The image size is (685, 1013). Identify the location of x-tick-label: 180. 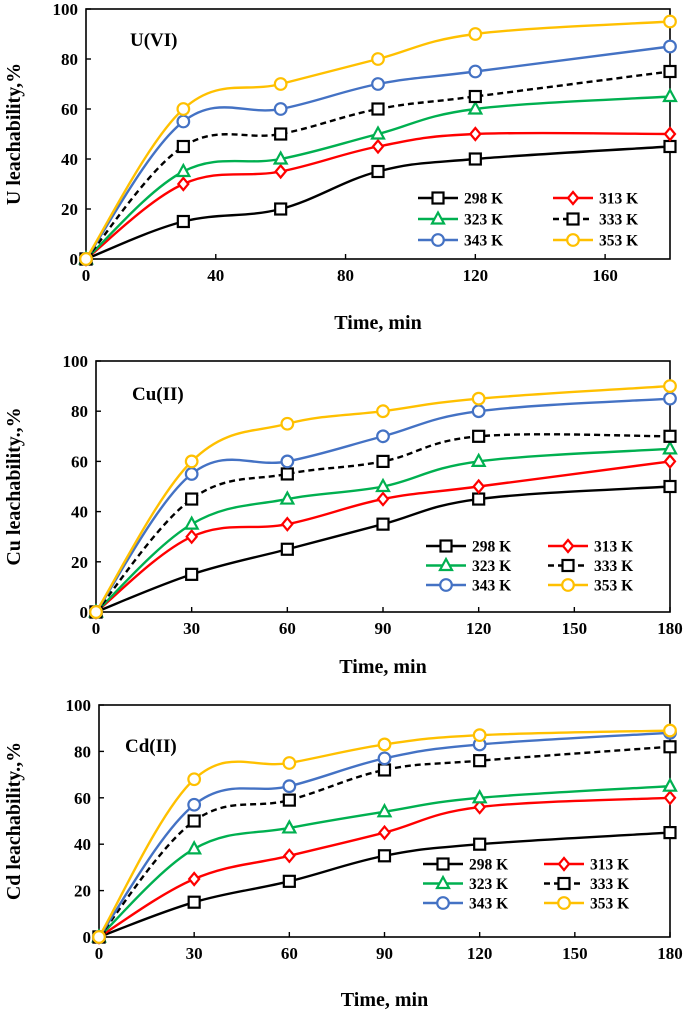
(670, 628).